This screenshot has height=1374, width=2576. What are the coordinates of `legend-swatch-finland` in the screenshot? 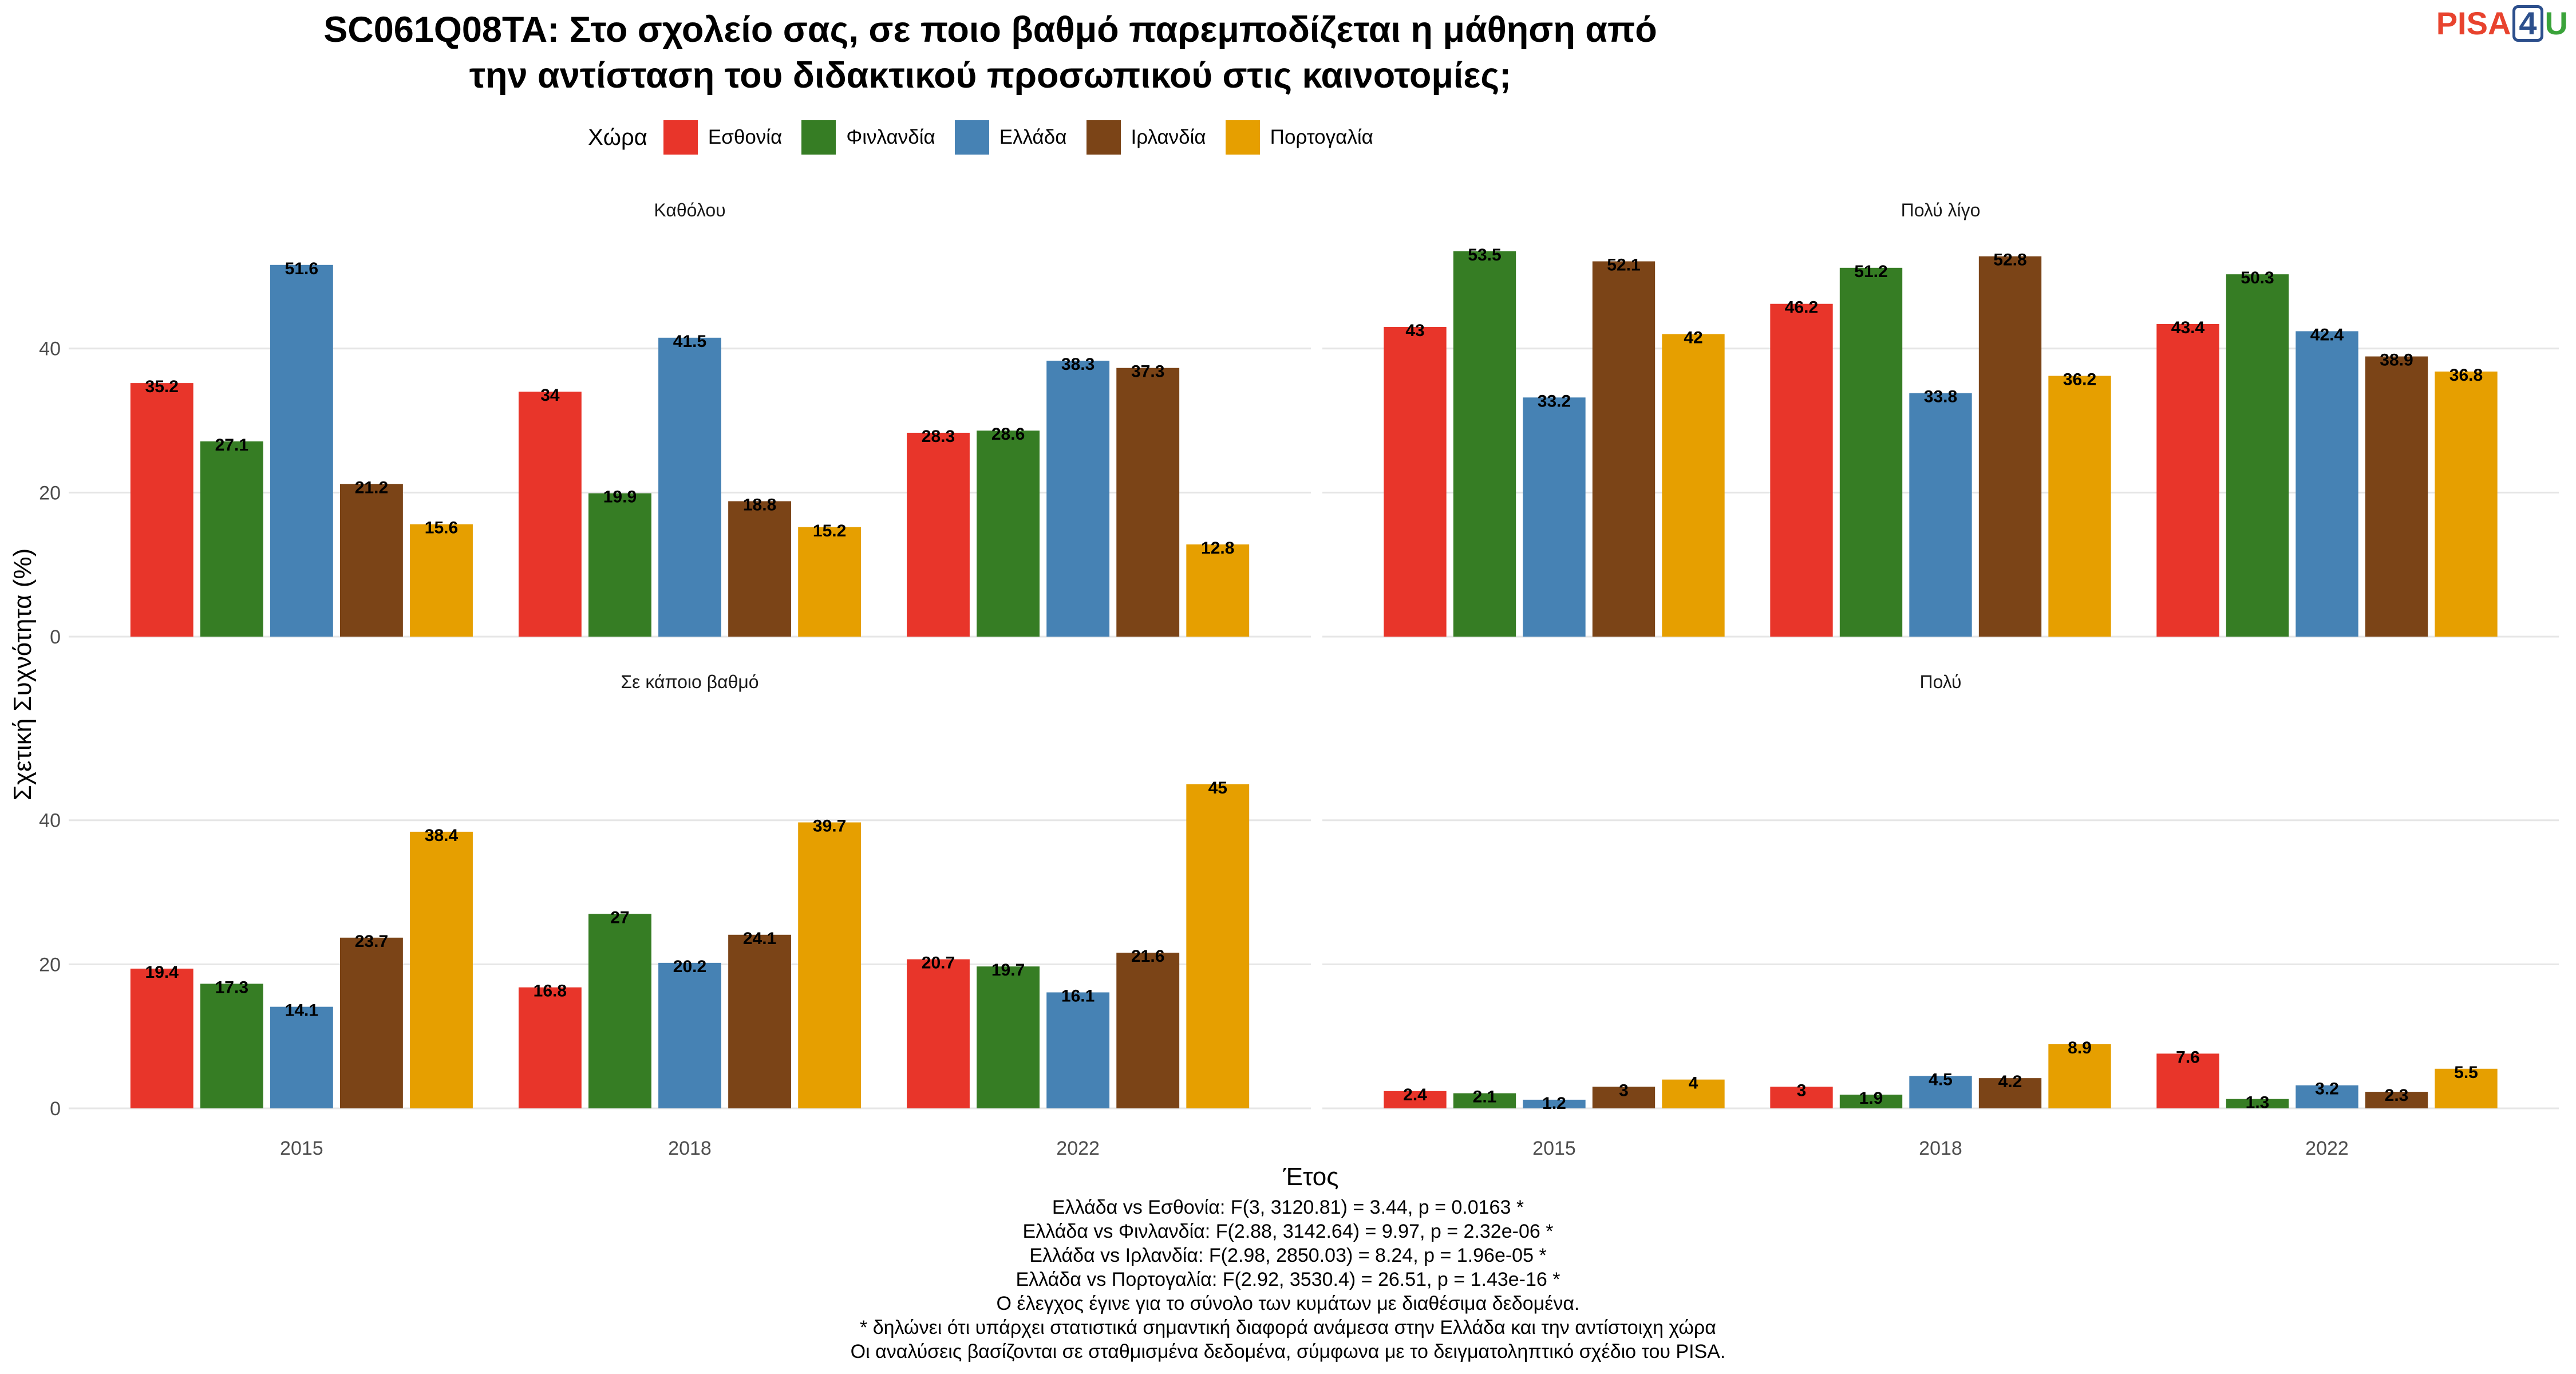 It's located at (818, 137).